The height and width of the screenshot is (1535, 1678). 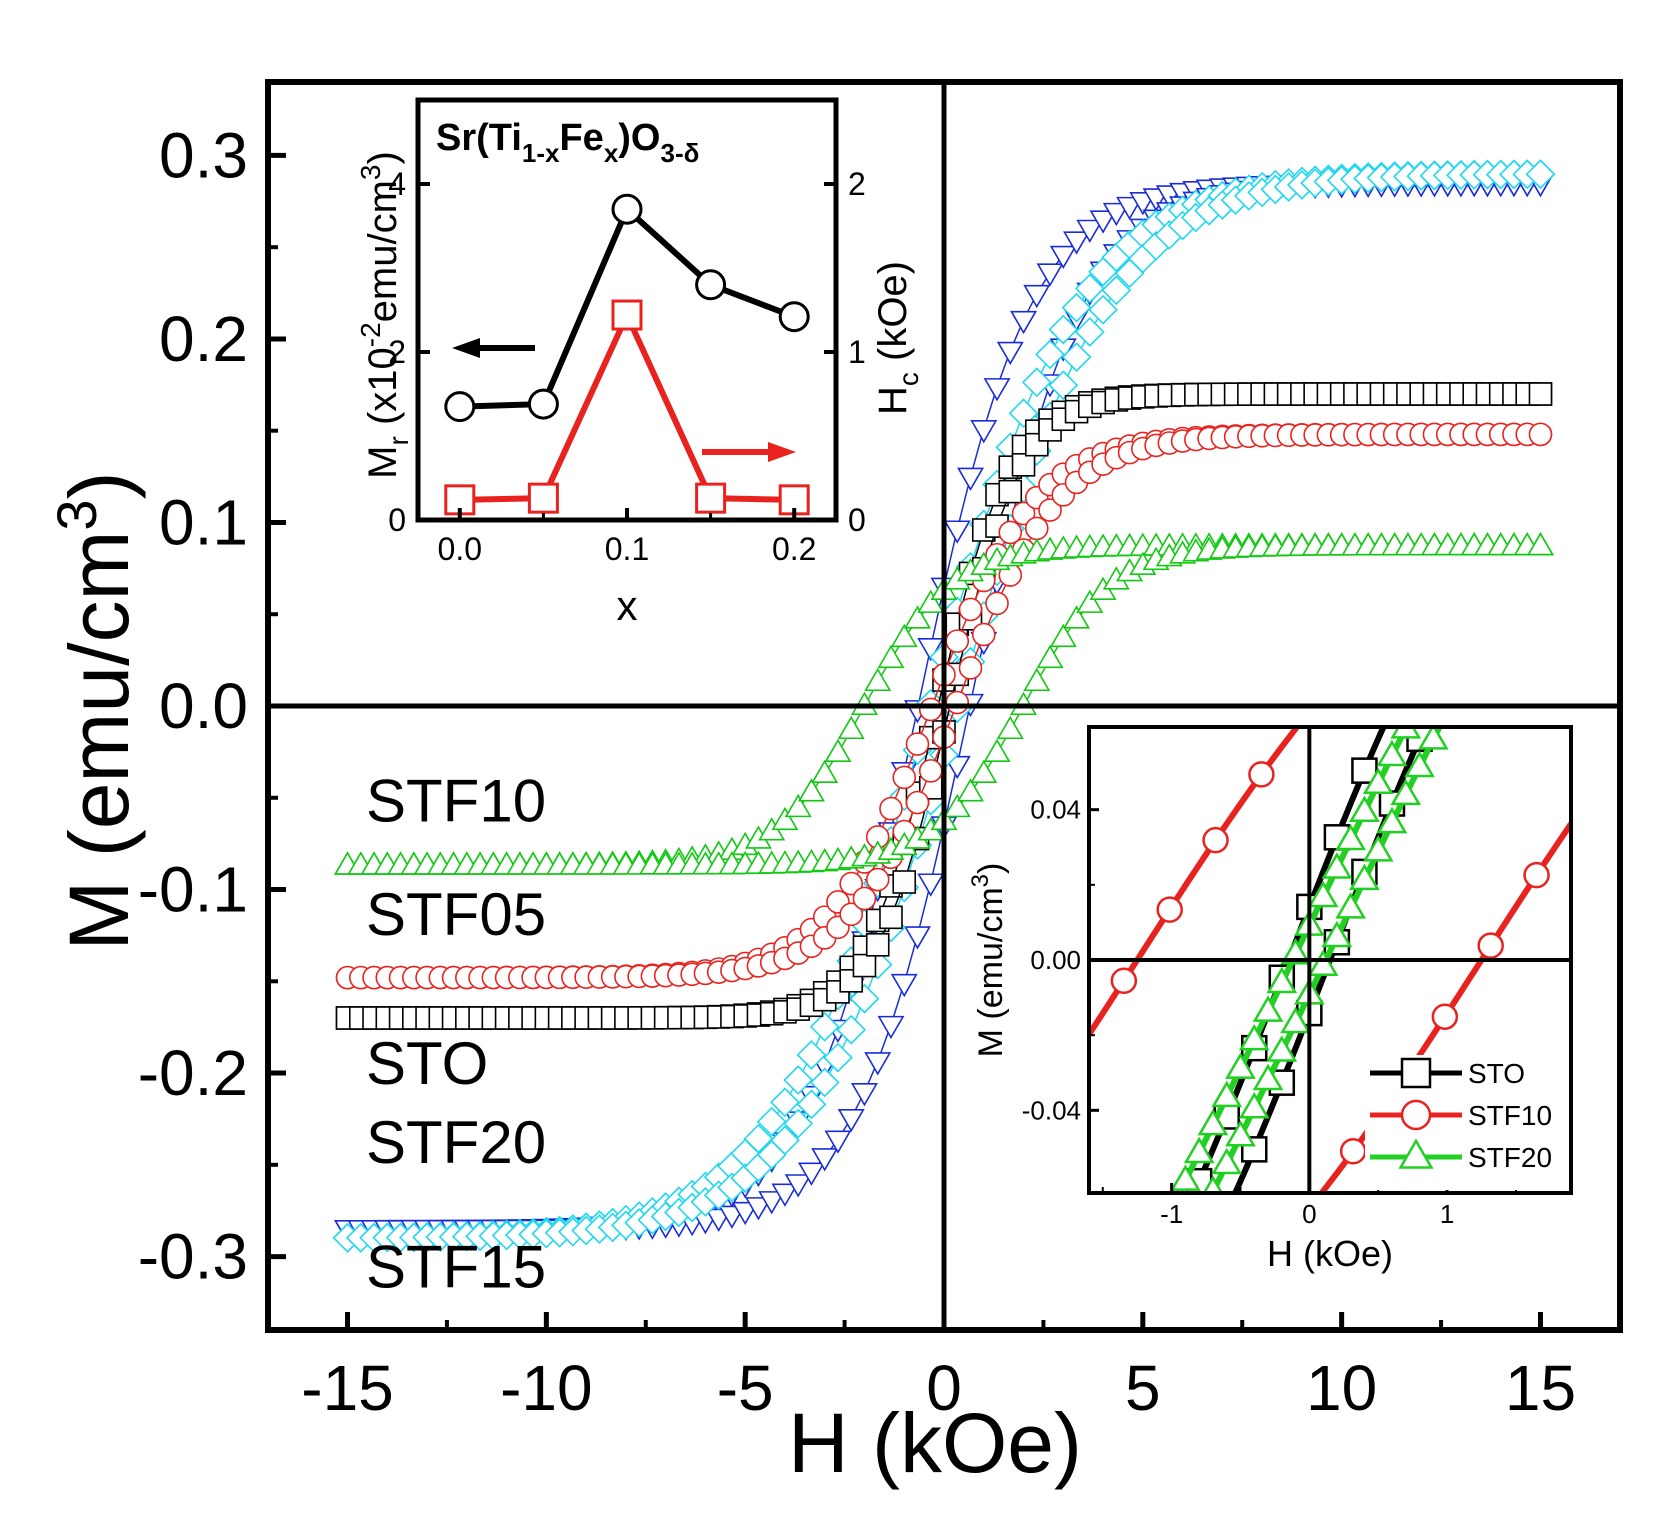 I want to click on inset1-yl-tick-label: 0, so click(x=397, y=520).